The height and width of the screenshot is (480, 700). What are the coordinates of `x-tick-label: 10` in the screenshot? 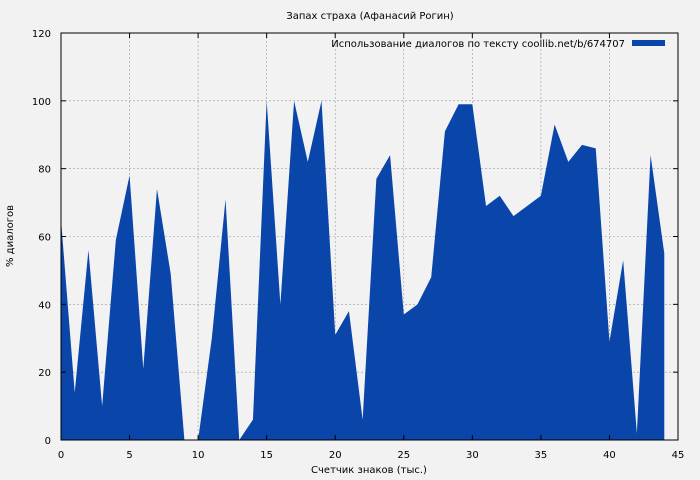 It's located at (198, 455).